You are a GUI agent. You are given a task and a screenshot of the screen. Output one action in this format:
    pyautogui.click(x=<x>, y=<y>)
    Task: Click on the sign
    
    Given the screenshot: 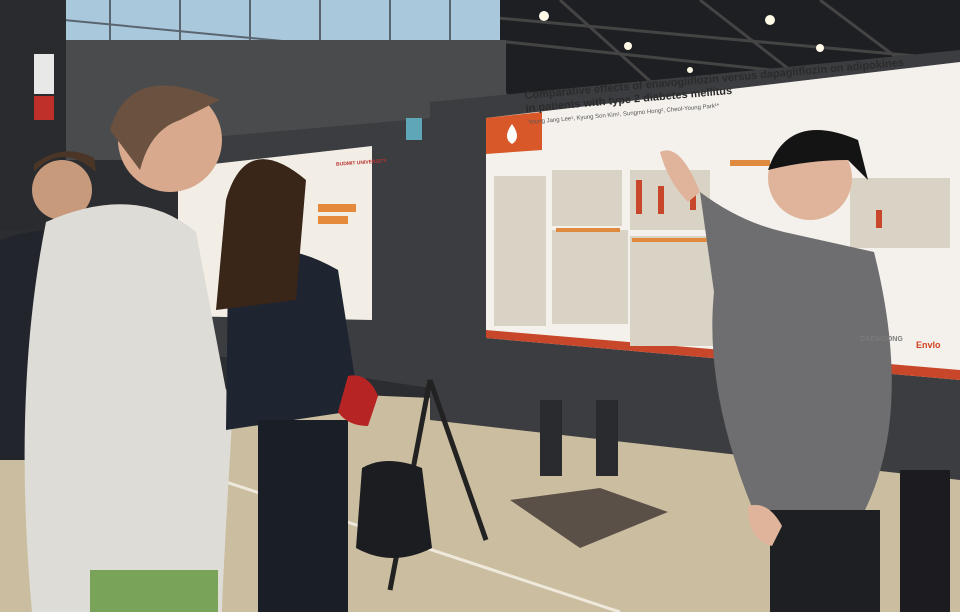 What is the action you would take?
    pyautogui.click(x=44, y=74)
    